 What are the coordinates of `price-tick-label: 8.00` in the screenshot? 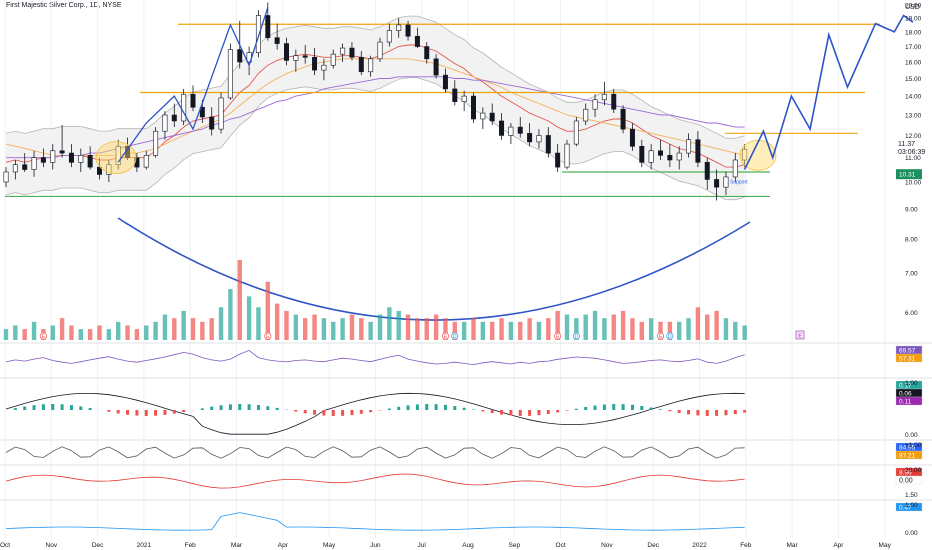 It's located at (911, 239).